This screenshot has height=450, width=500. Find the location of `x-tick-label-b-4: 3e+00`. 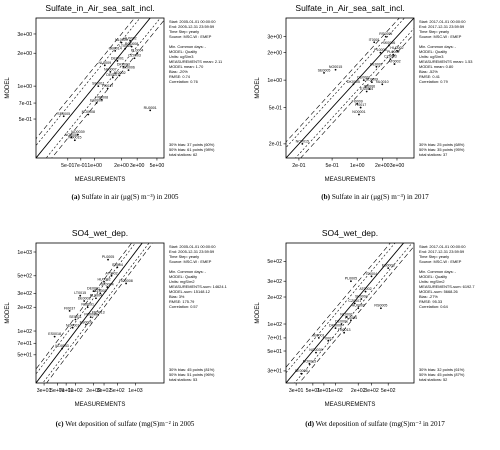

x-tick-label-b-4: 3e+00 is located at coordinates (397, 166).